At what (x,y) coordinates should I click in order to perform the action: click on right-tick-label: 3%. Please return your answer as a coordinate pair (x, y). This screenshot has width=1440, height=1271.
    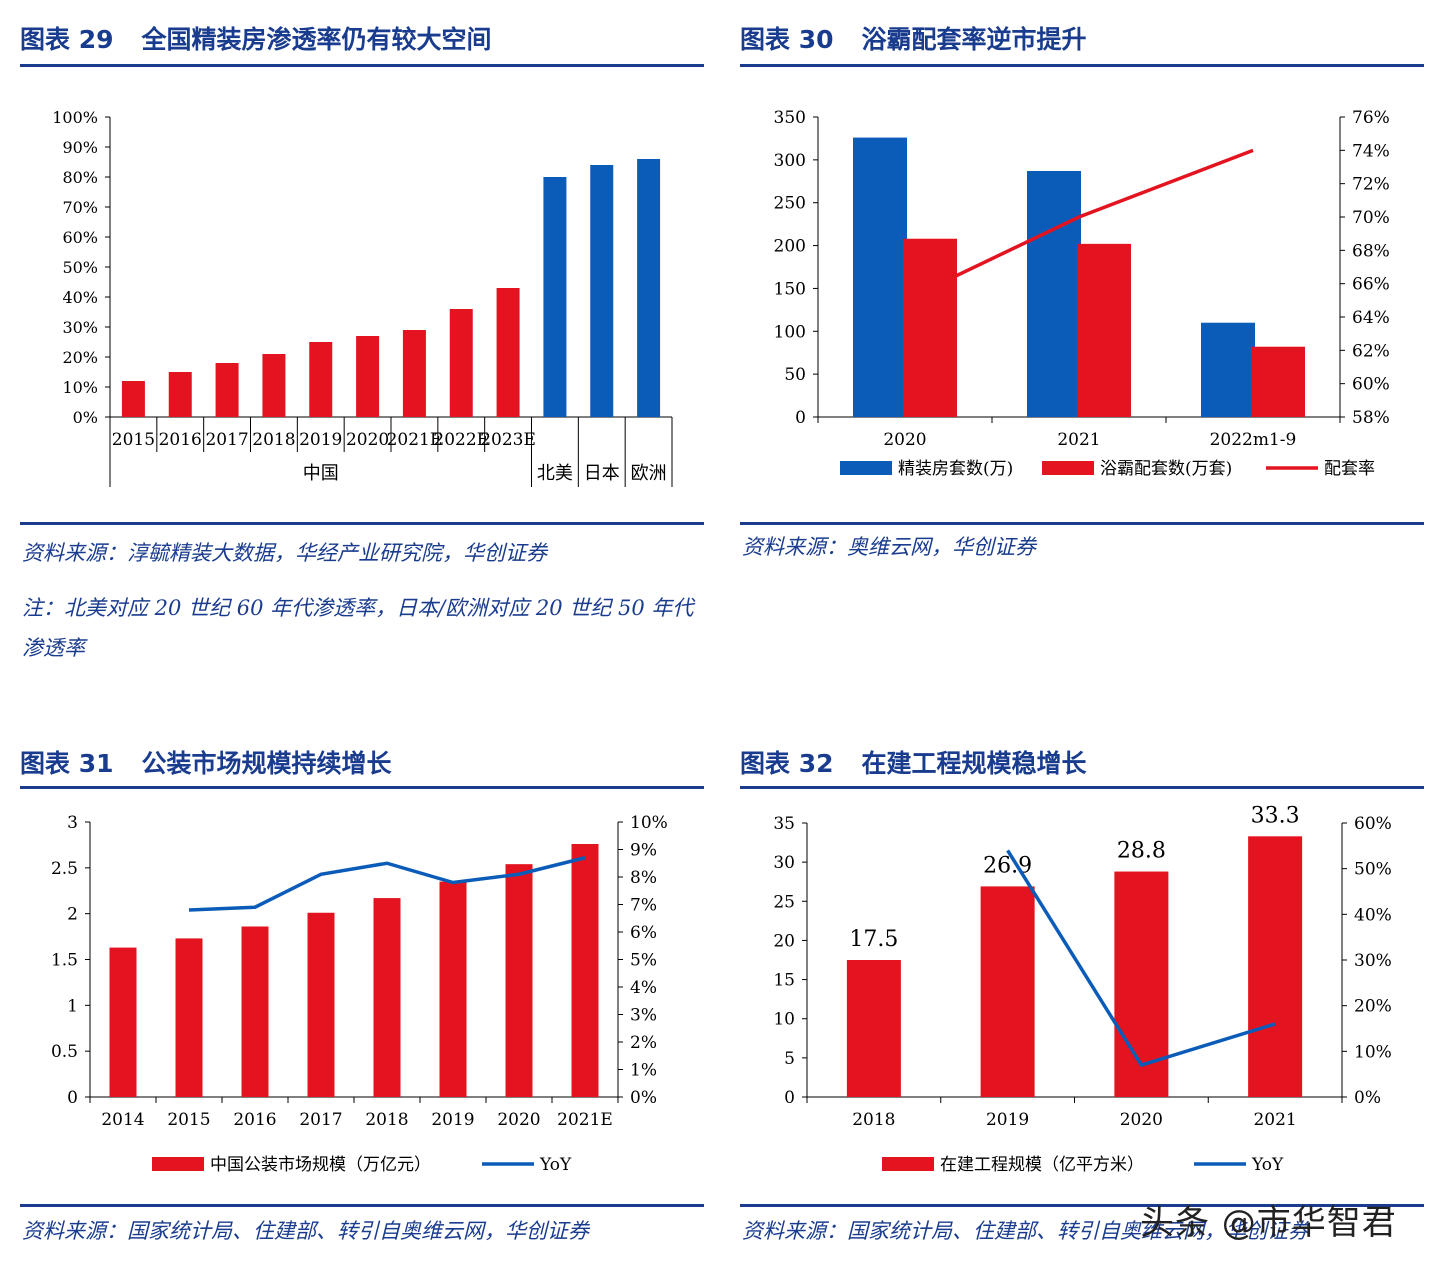
    Looking at the image, I should click on (643, 1016).